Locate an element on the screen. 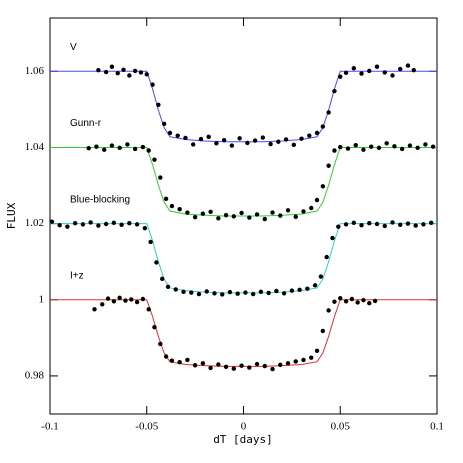 Image resolution: width=463 pixels, height=463 pixels. series-label: Blue-blocking is located at coordinates (100, 199).